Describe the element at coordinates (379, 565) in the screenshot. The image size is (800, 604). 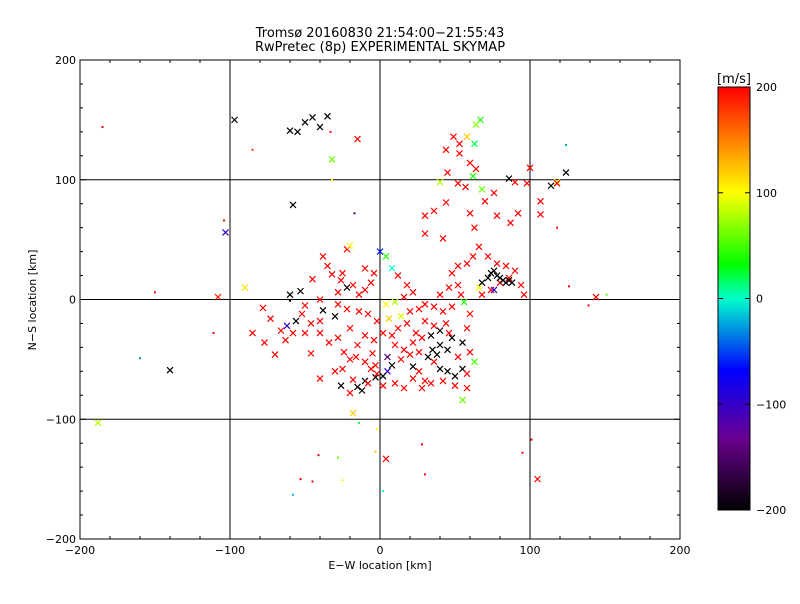
I see `x-axis-label: E−W location [km]` at that location.